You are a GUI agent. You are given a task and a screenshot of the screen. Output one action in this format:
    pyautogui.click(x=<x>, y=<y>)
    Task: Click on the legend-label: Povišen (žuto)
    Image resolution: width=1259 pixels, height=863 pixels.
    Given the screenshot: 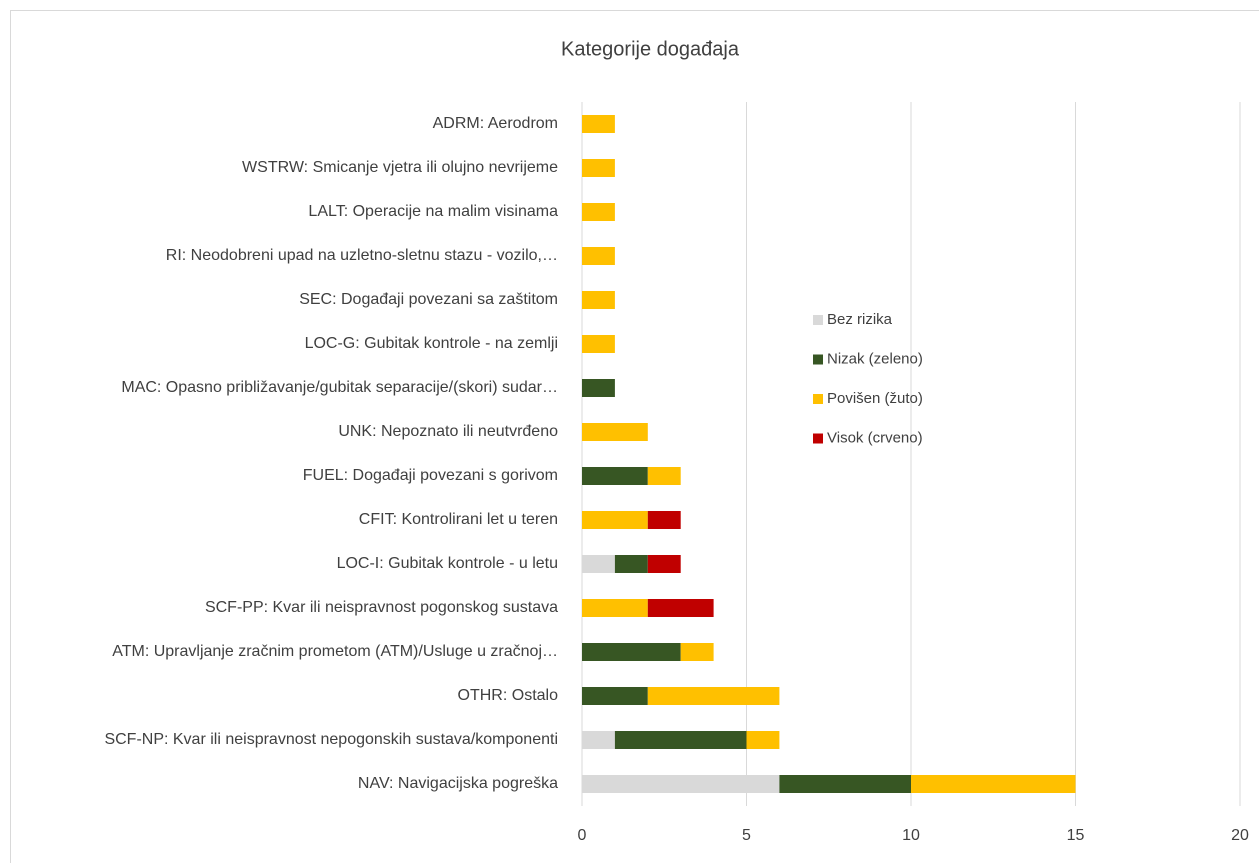 What is the action you would take?
    pyautogui.click(x=875, y=398)
    